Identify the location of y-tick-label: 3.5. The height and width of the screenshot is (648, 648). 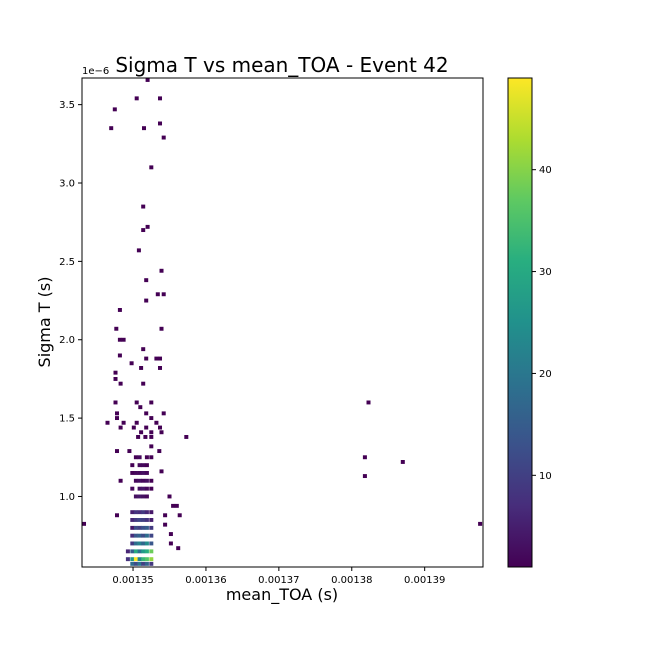
(67, 105).